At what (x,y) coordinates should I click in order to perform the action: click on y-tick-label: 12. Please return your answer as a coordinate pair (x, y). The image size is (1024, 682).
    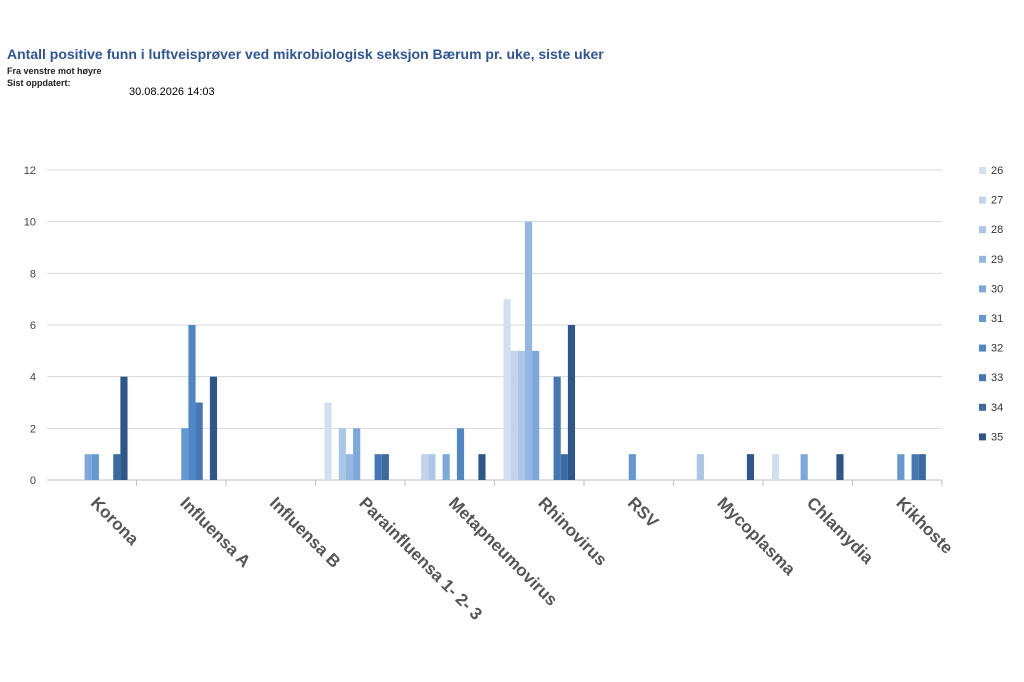
    Looking at the image, I should click on (30, 171).